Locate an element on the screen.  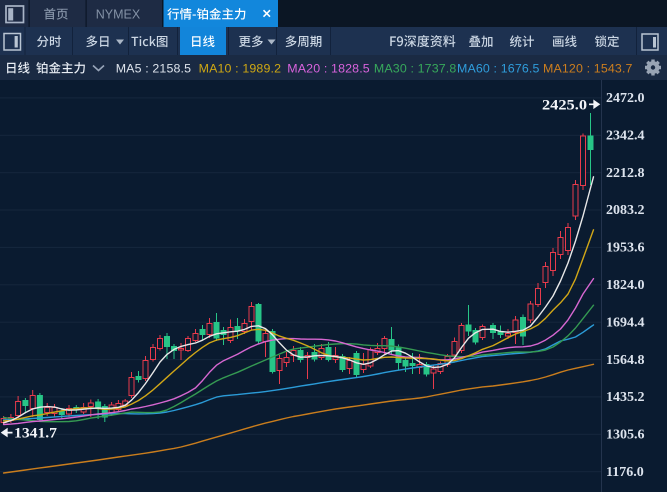
svg-text: 2212.8 is located at coordinates (625, 173).